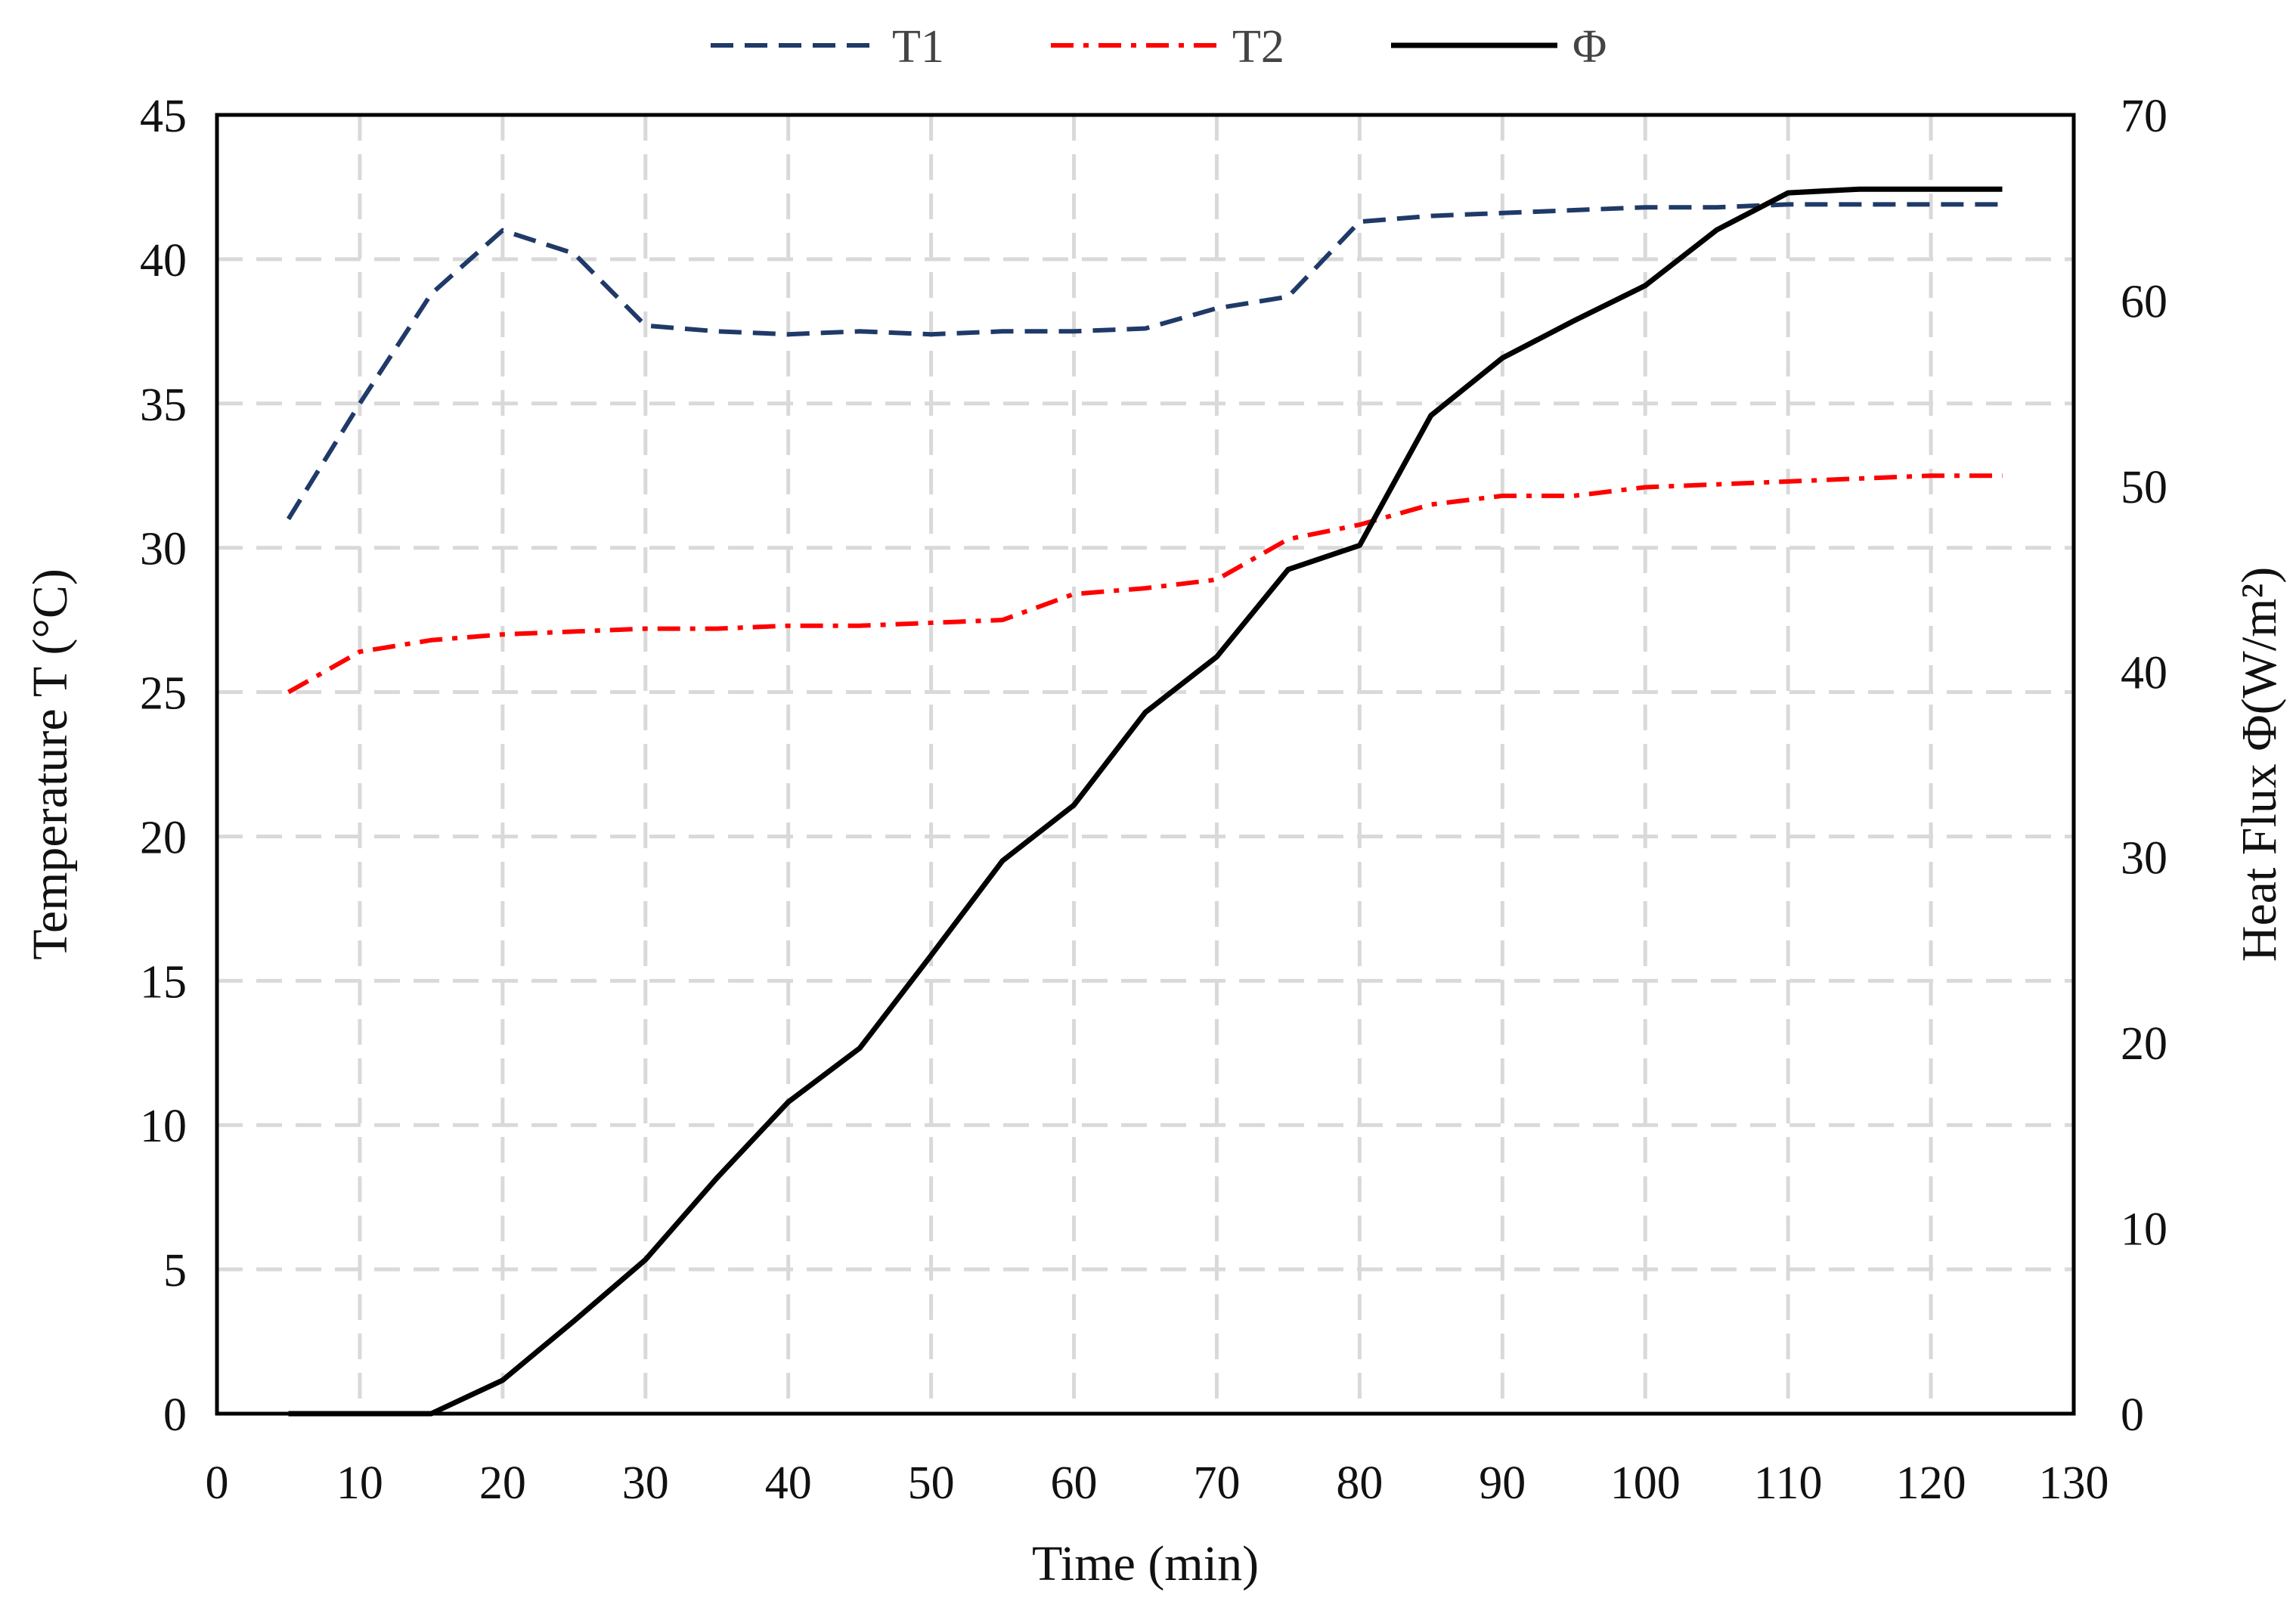 The width and height of the screenshot is (2296, 1614). I want to click on y-right-tick-label: 10, so click(2144, 1230).